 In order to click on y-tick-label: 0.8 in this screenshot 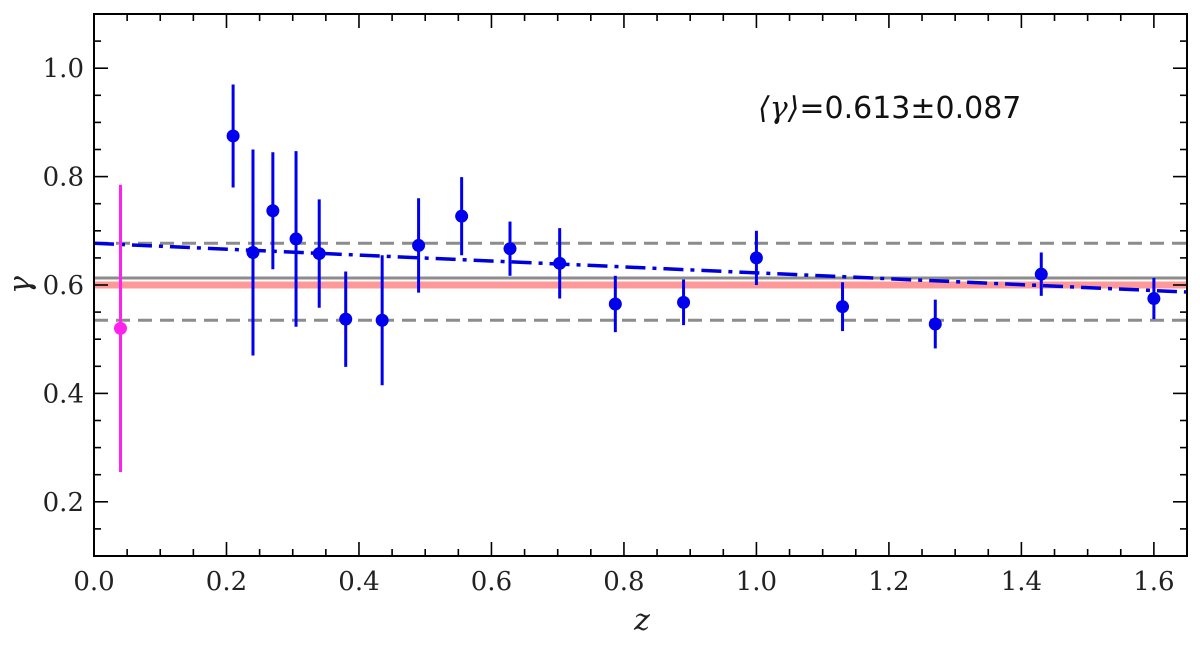, I will do `click(63, 178)`.